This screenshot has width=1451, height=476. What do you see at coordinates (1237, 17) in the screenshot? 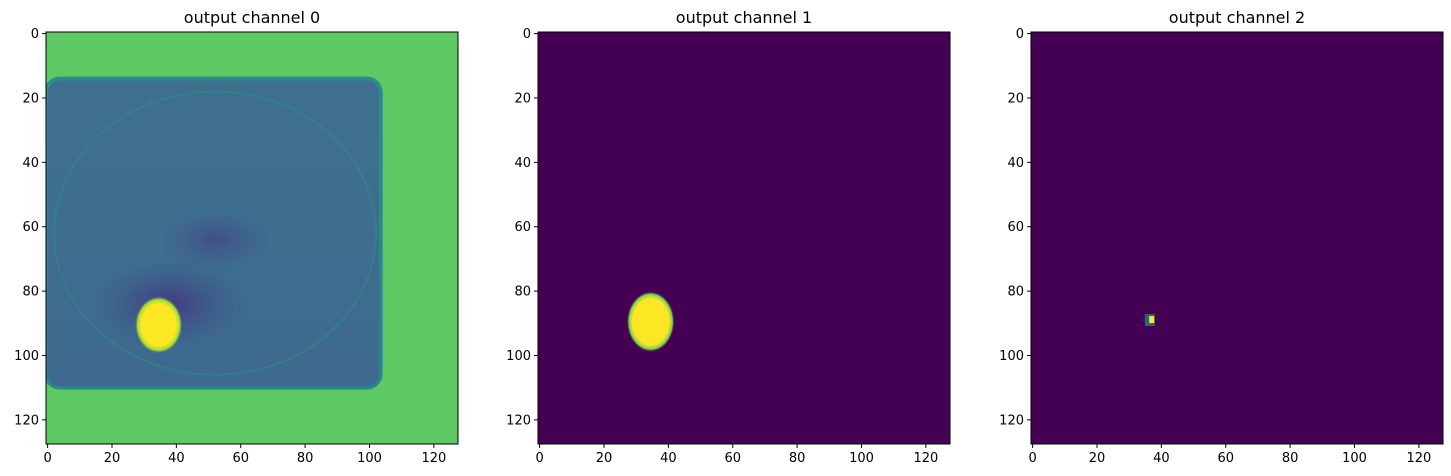
I see `panel-title: output channel 2` at bounding box center [1237, 17].